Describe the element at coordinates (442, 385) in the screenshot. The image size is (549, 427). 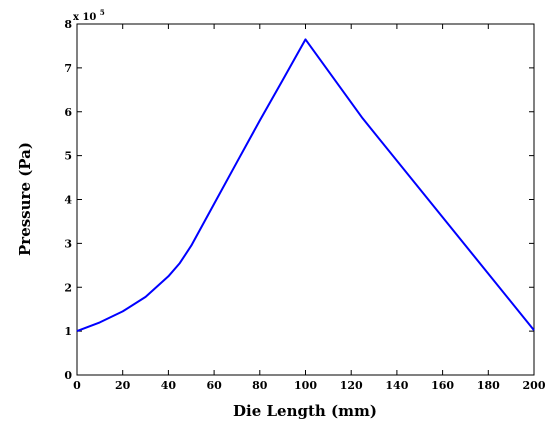
I see `x-tick-label: 160` at that location.